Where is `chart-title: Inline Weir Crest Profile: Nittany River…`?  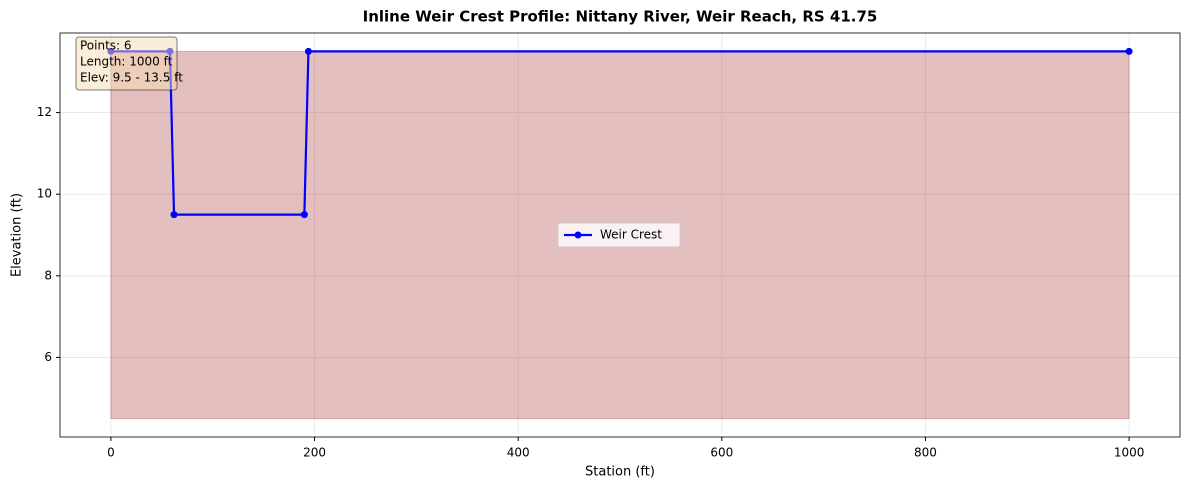 chart-title: Inline Weir Crest Profile: Nittany River… is located at coordinates (620, 17).